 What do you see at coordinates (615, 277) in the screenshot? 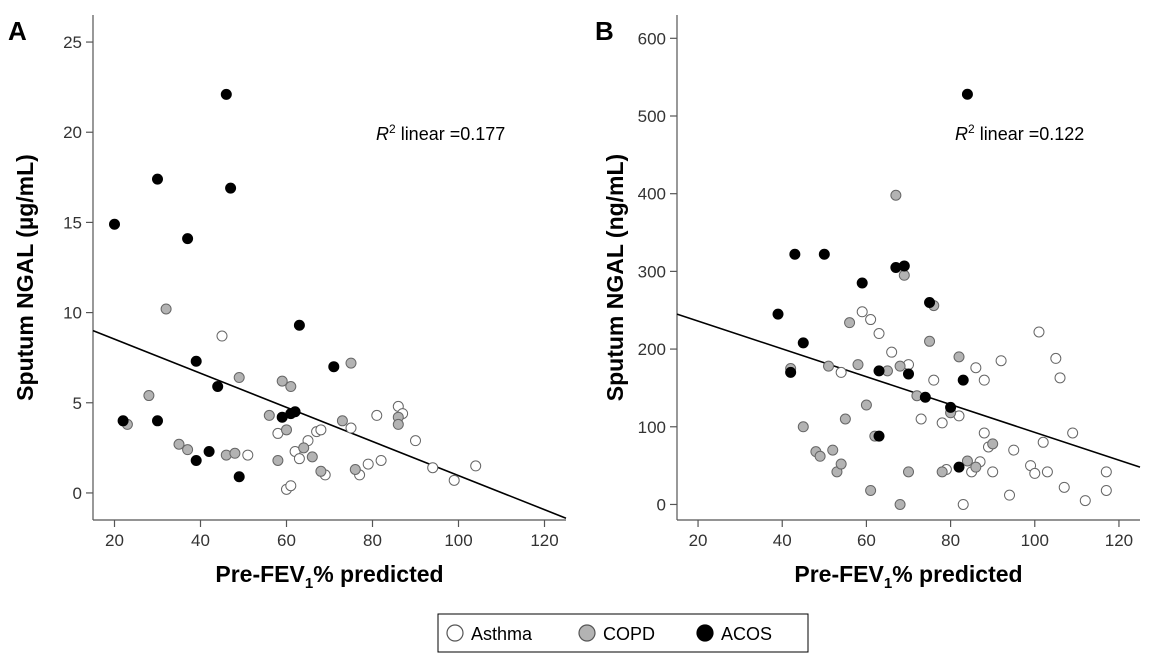
I see `y-axis-label: Sputum NGAL (ng/mL)` at bounding box center [615, 277].